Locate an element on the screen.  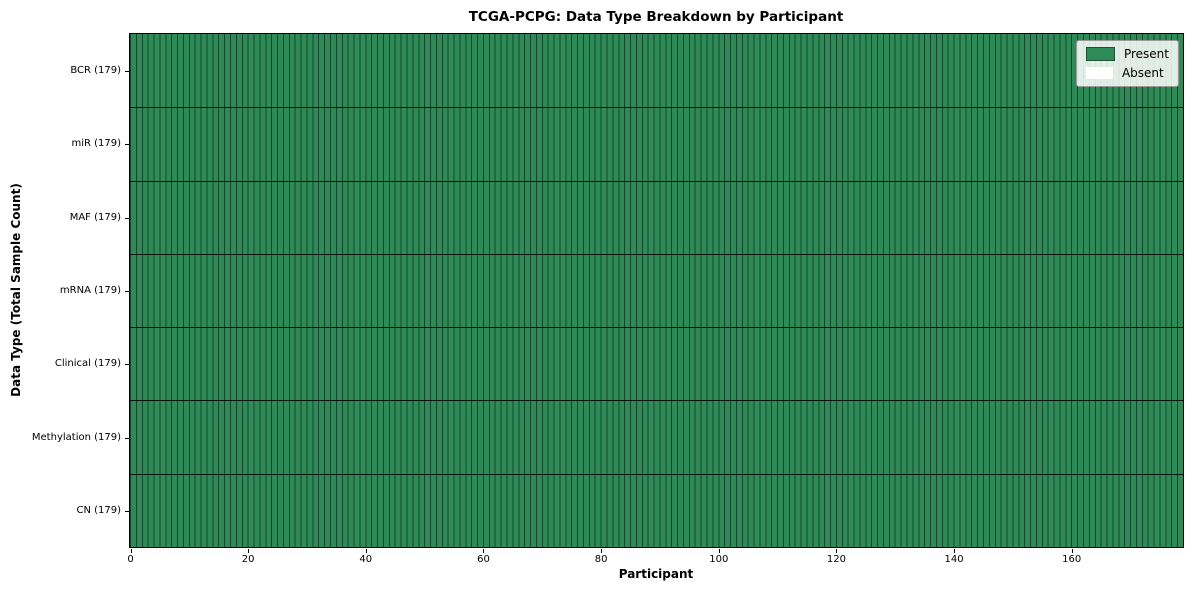
x-tick-label: 140 is located at coordinates (954, 559).